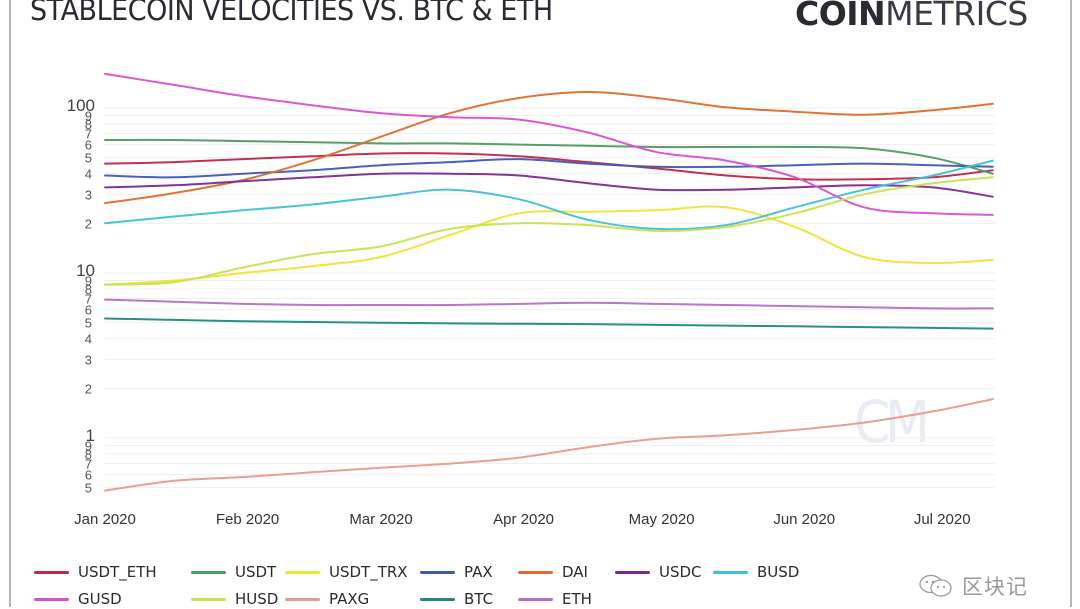  Describe the element at coordinates (380, 519) in the screenshot. I see `x-tick-label: Mar 2020` at that location.